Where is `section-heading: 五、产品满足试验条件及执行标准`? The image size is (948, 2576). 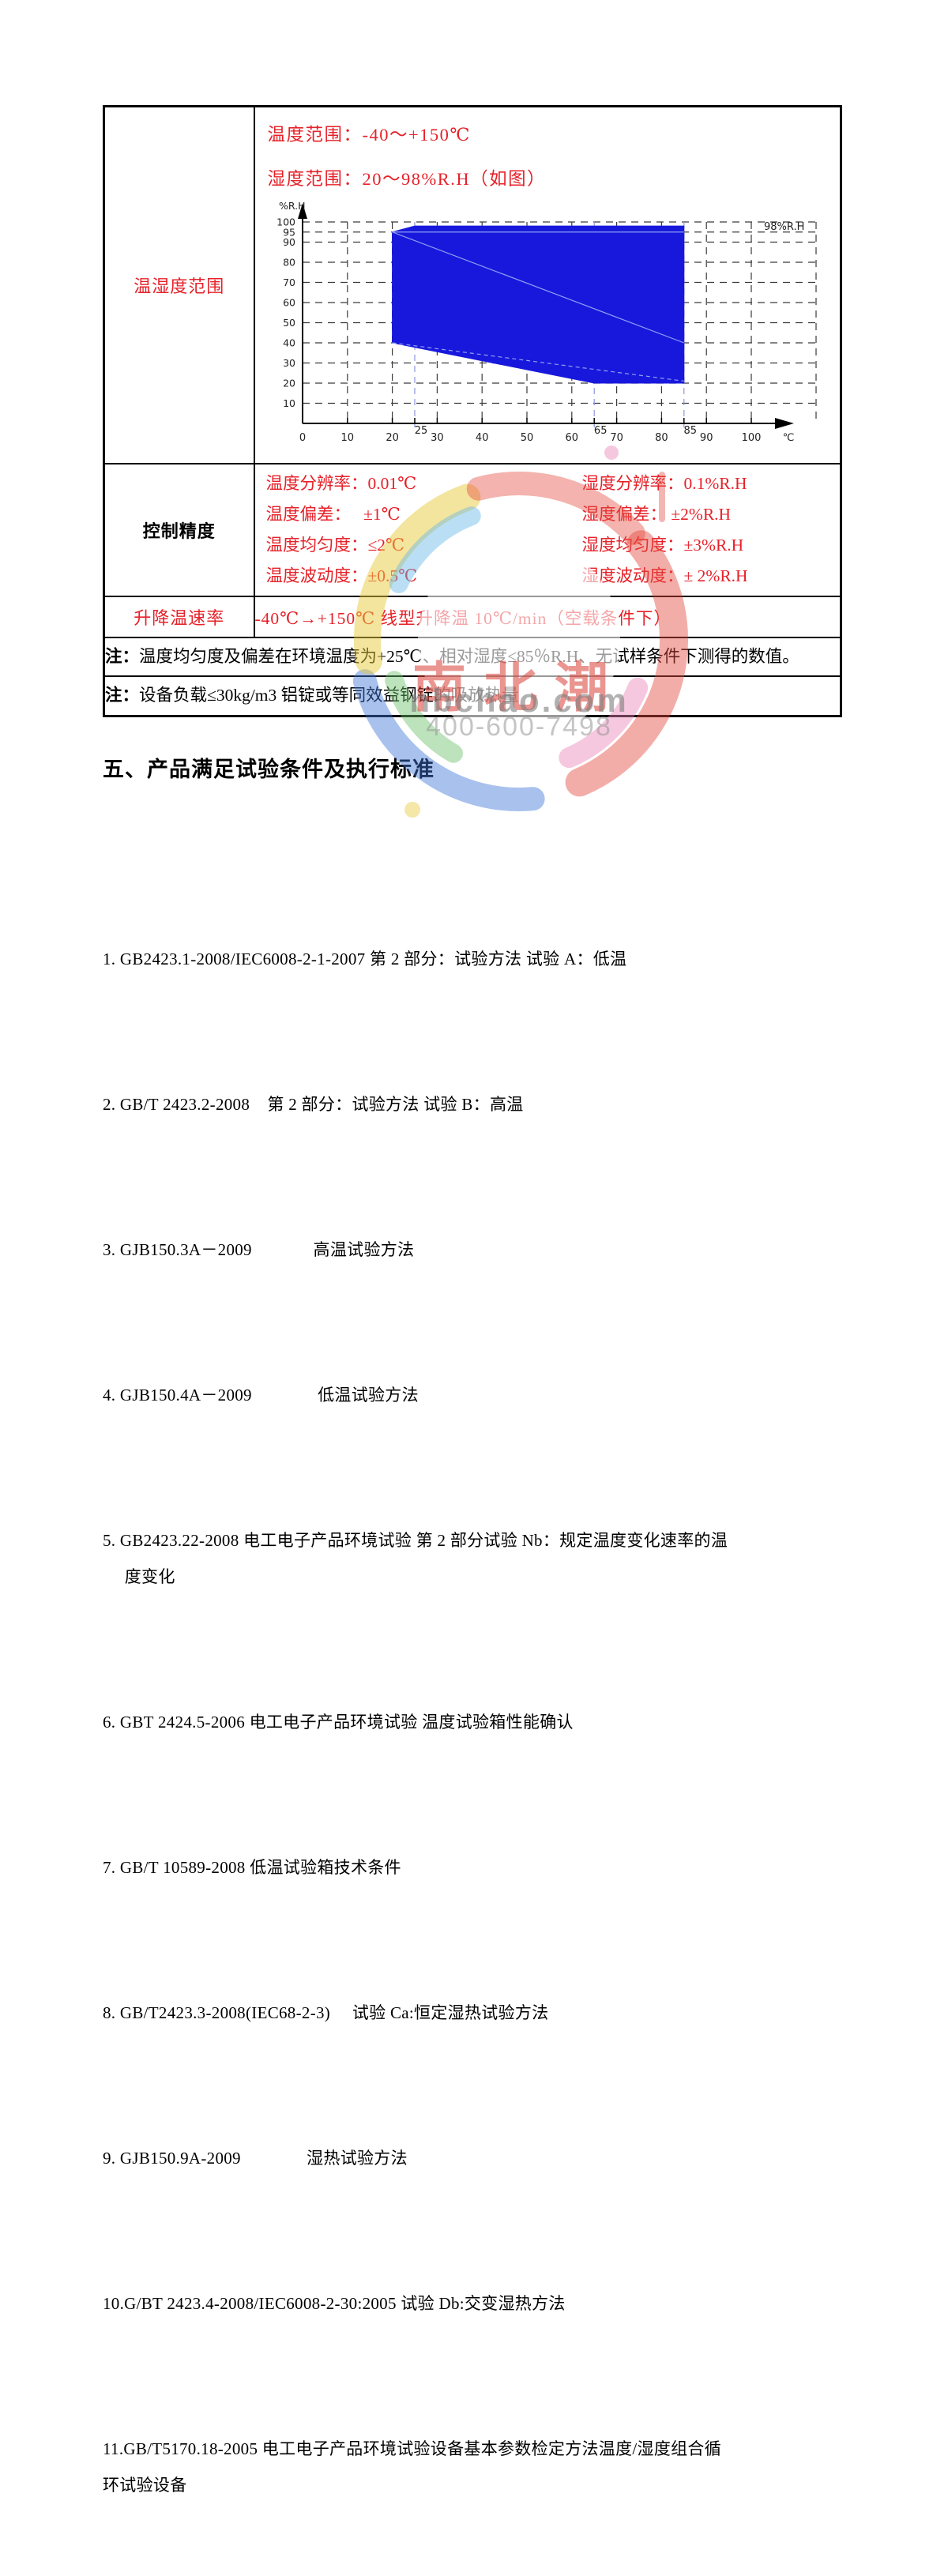 section-heading: 五、产品满足试验条件及执行标准 is located at coordinates (268, 769).